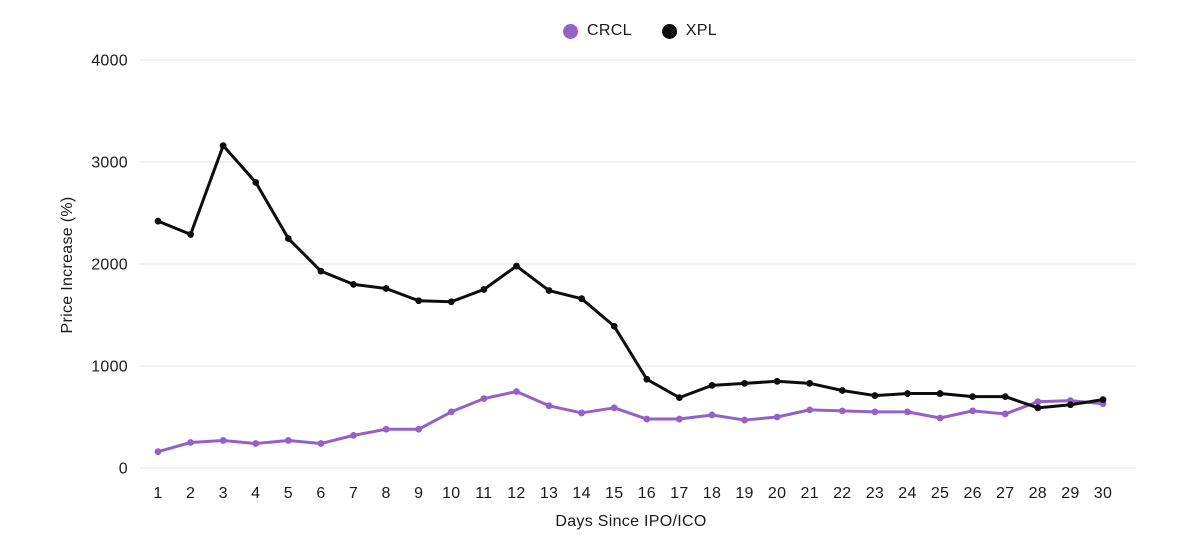 This screenshot has height=560, width=1200. Describe the element at coordinates (353, 493) in the screenshot. I see `svg-text: 7` at that location.